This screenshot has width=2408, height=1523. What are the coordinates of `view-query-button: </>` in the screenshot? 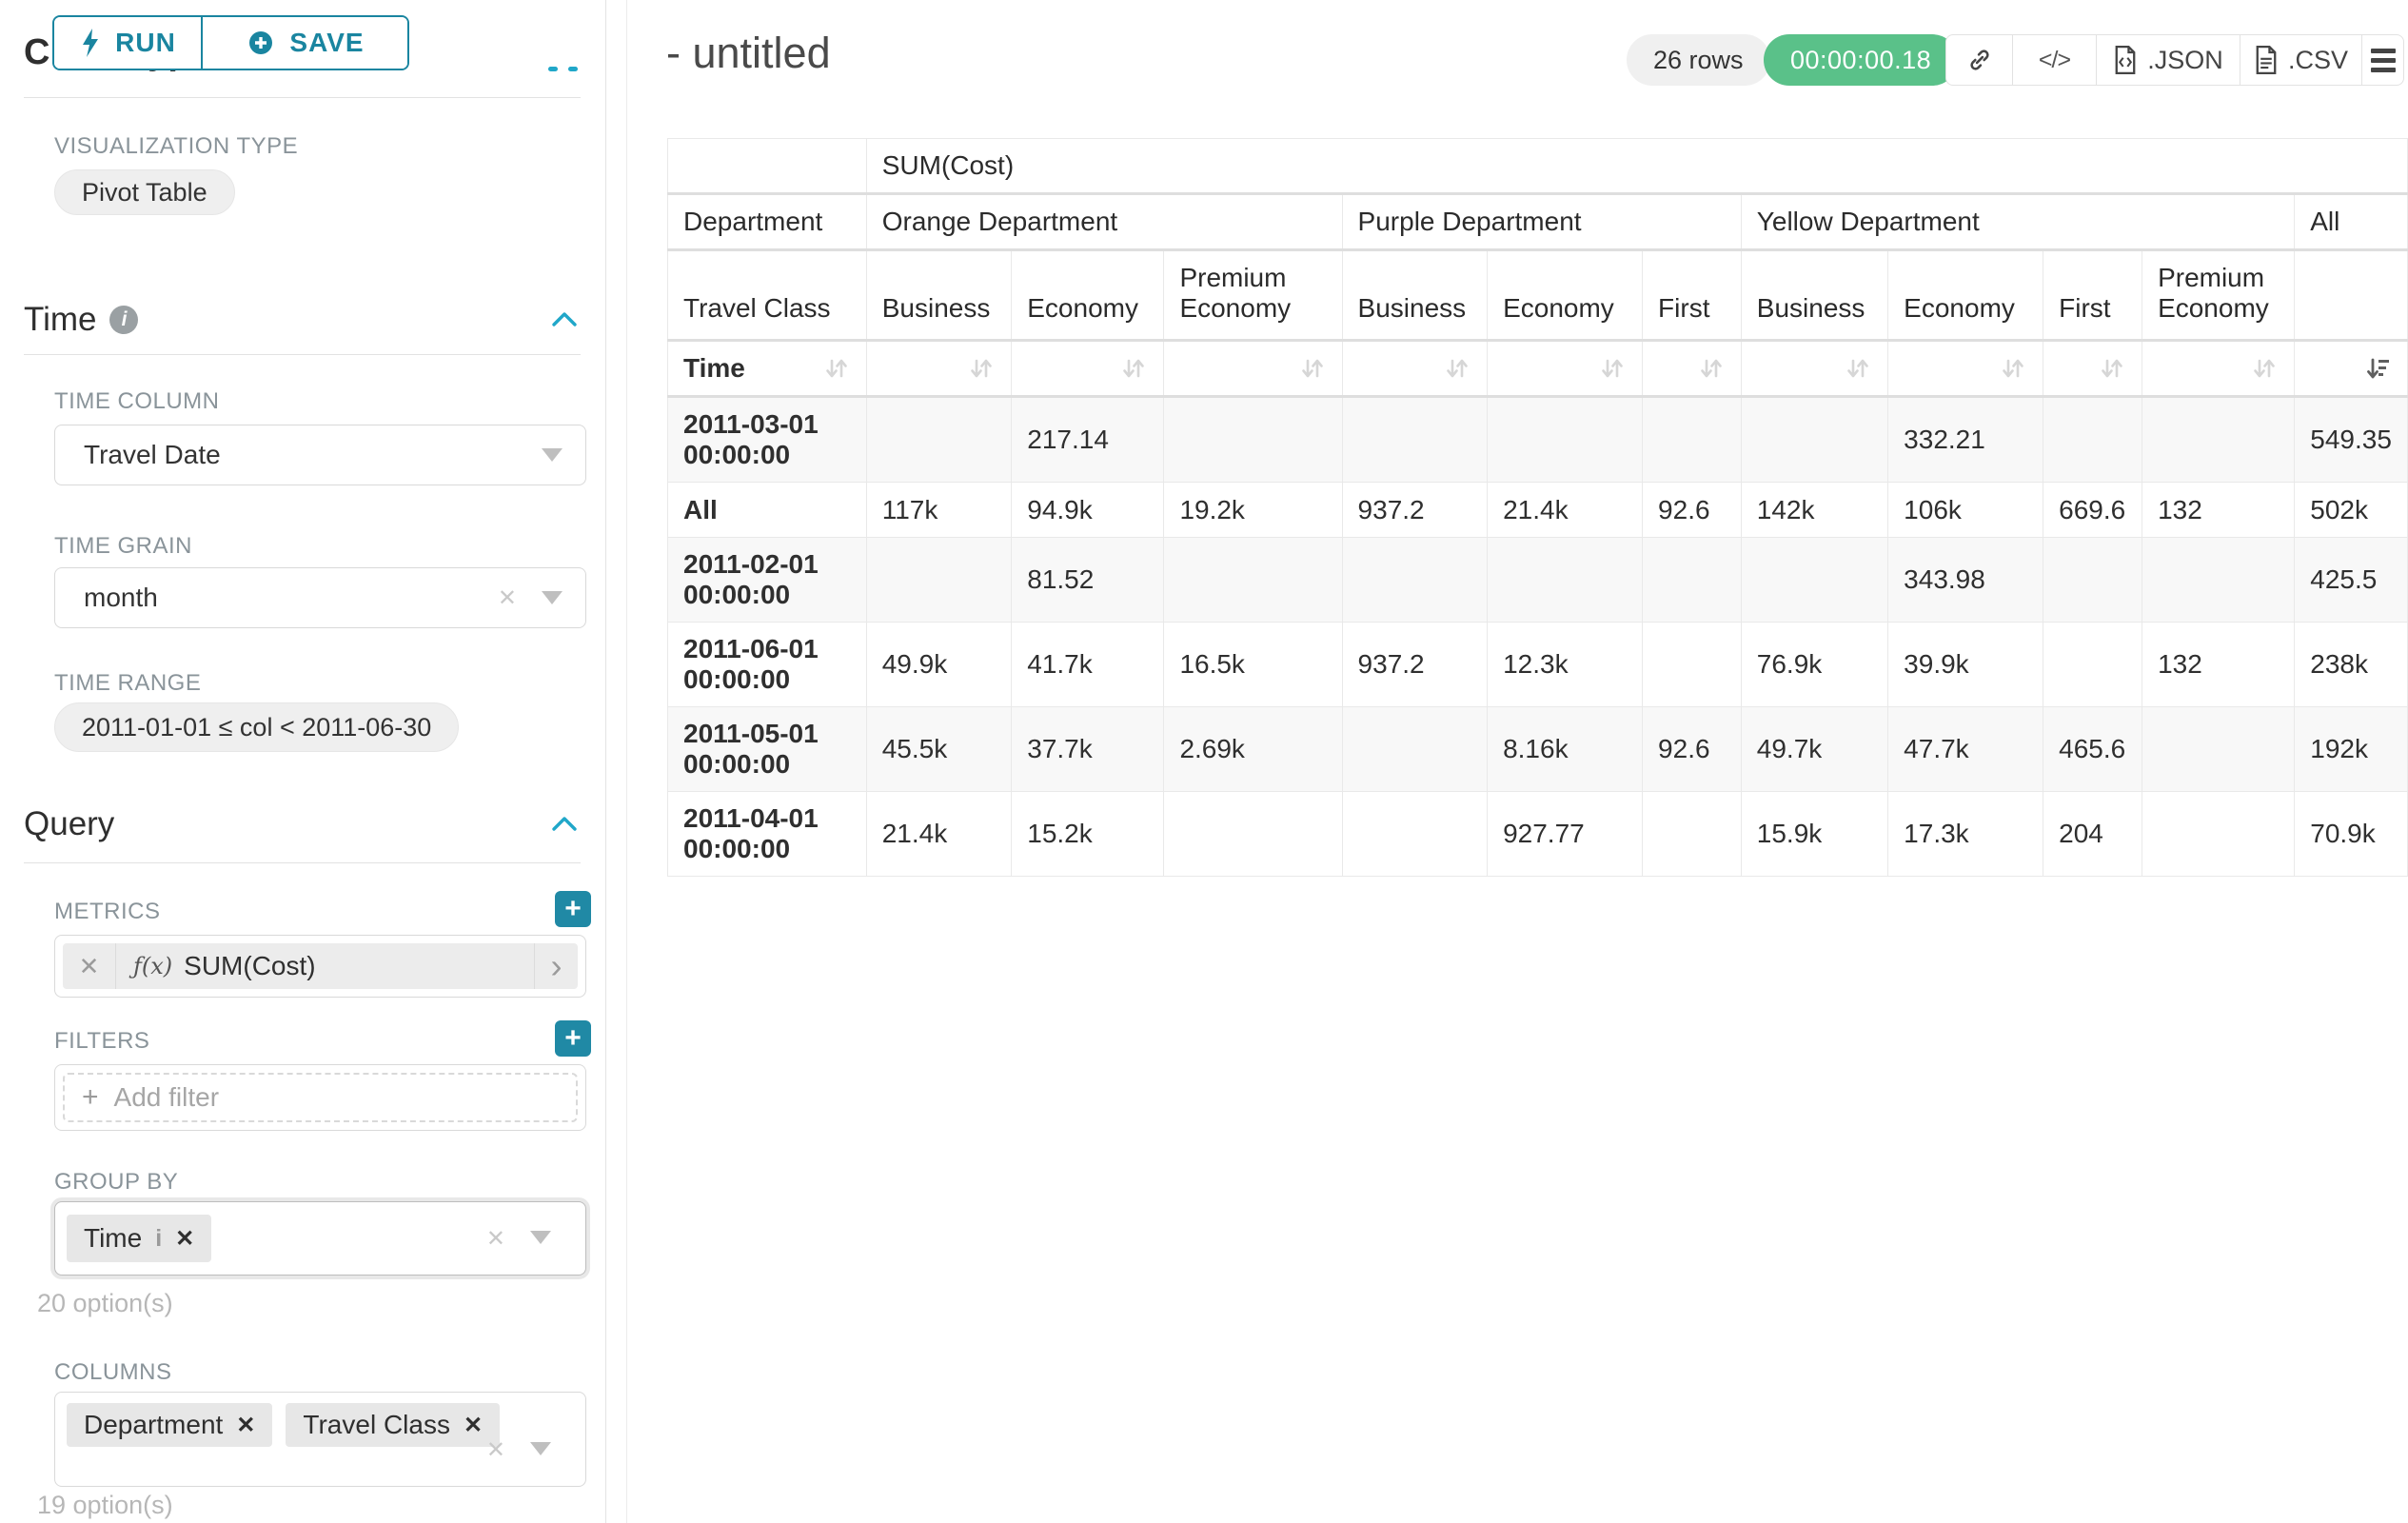 It's located at (2055, 60).